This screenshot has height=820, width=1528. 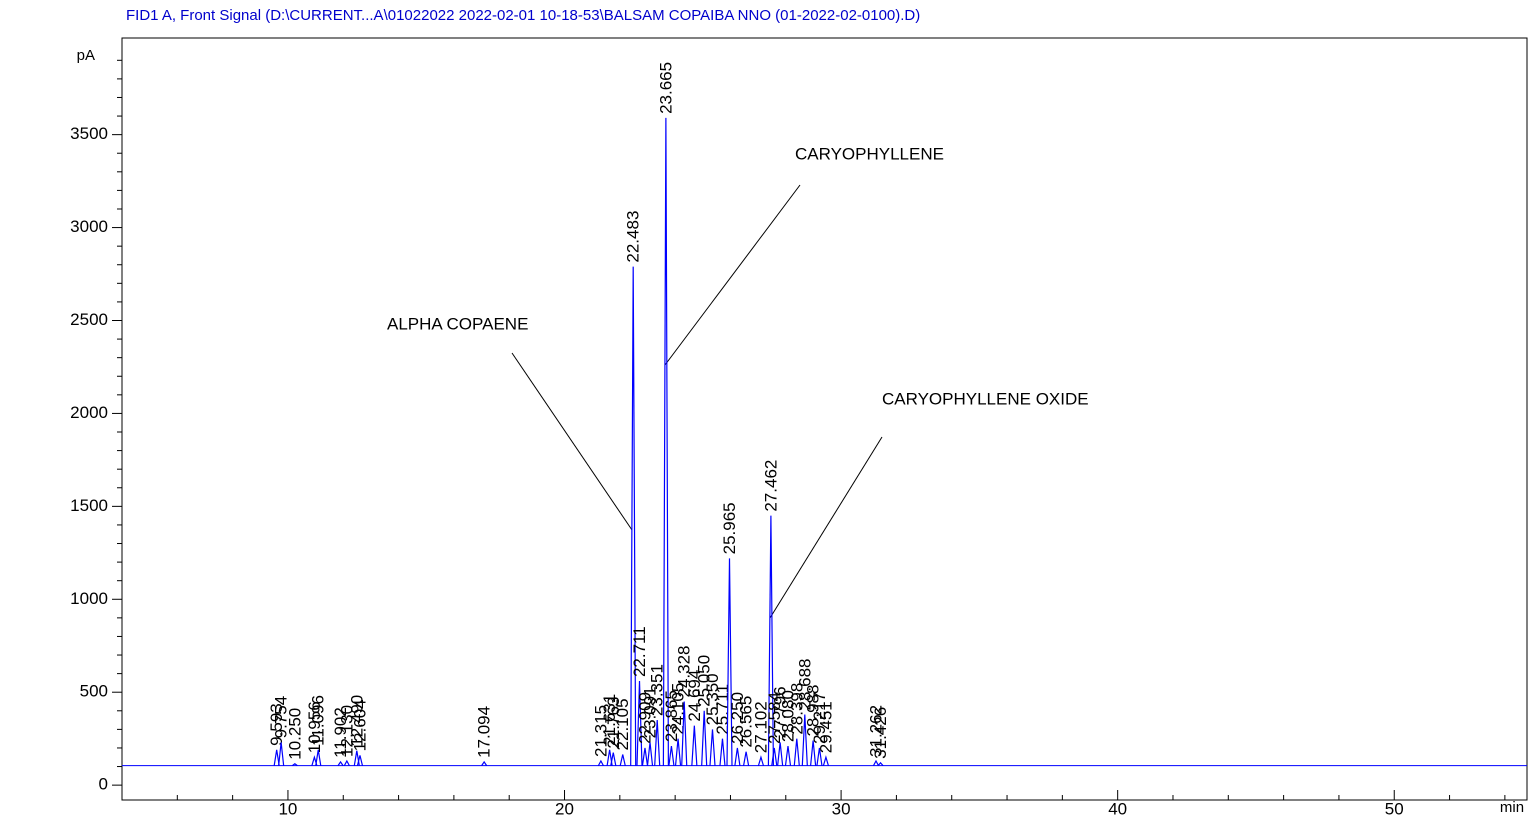 I want to click on peak-label: 23.351, so click(x=657, y=690).